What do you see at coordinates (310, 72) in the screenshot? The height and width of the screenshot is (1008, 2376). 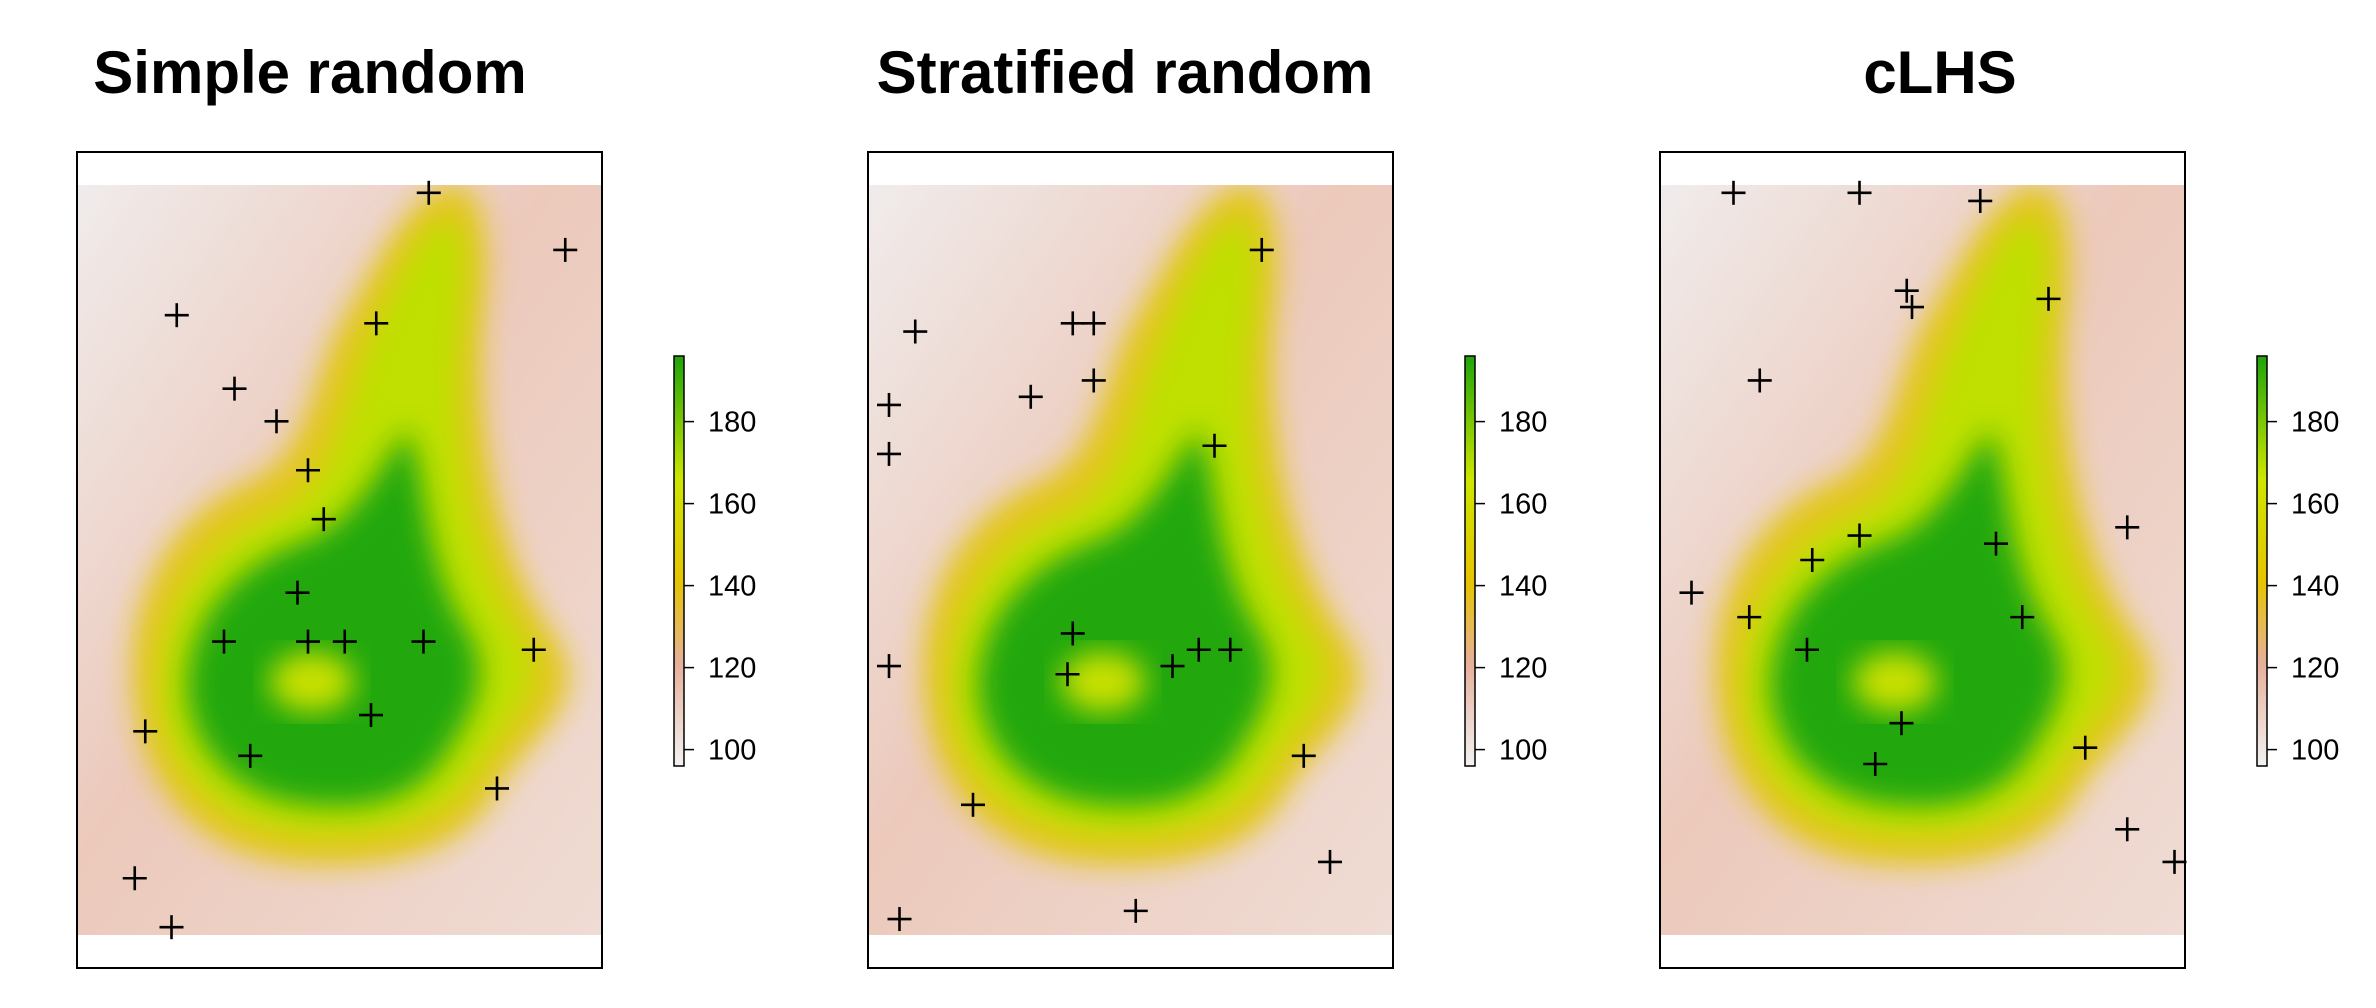 I see `panel-title-1: Simple random` at bounding box center [310, 72].